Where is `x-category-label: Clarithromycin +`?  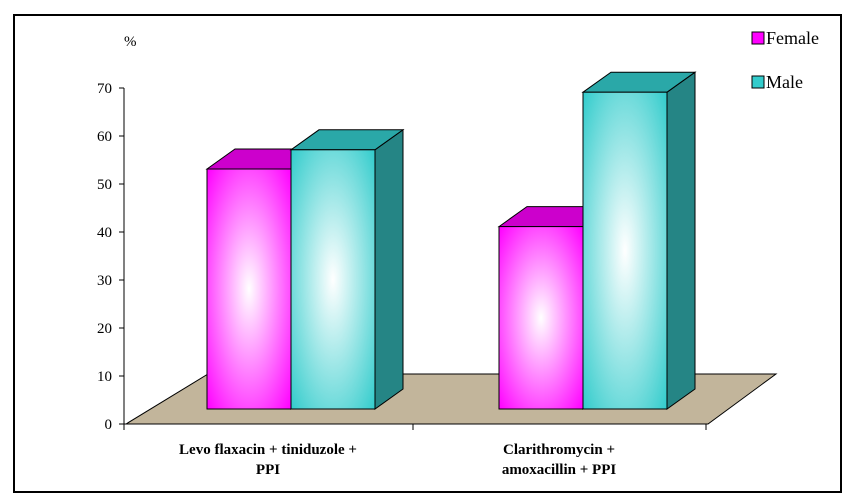 x-category-label: Clarithromycin + is located at coordinates (559, 450).